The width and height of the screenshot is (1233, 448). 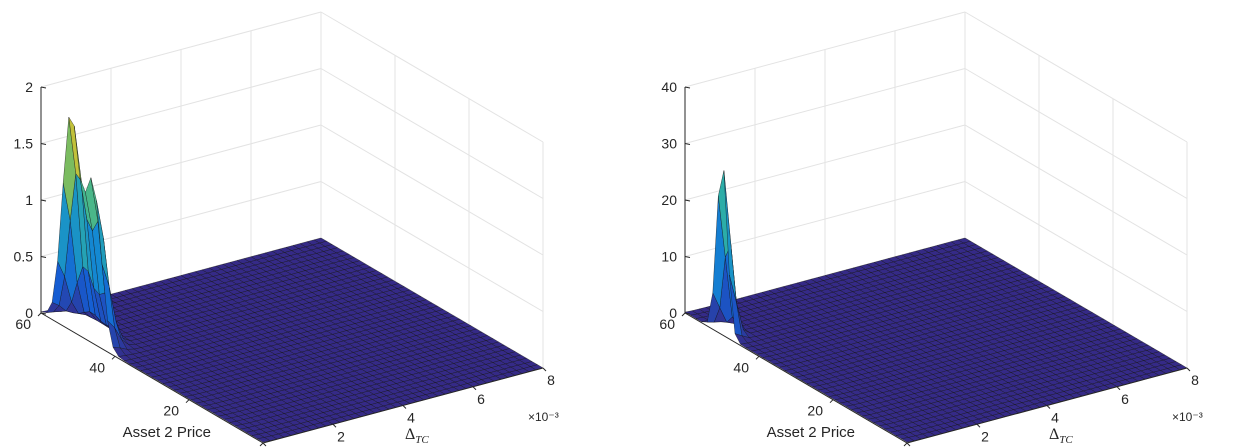 What do you see at coordinates (29, 87) in the screenshot?
I see `z-tick-label: 2` at bounding box center [29, 87].